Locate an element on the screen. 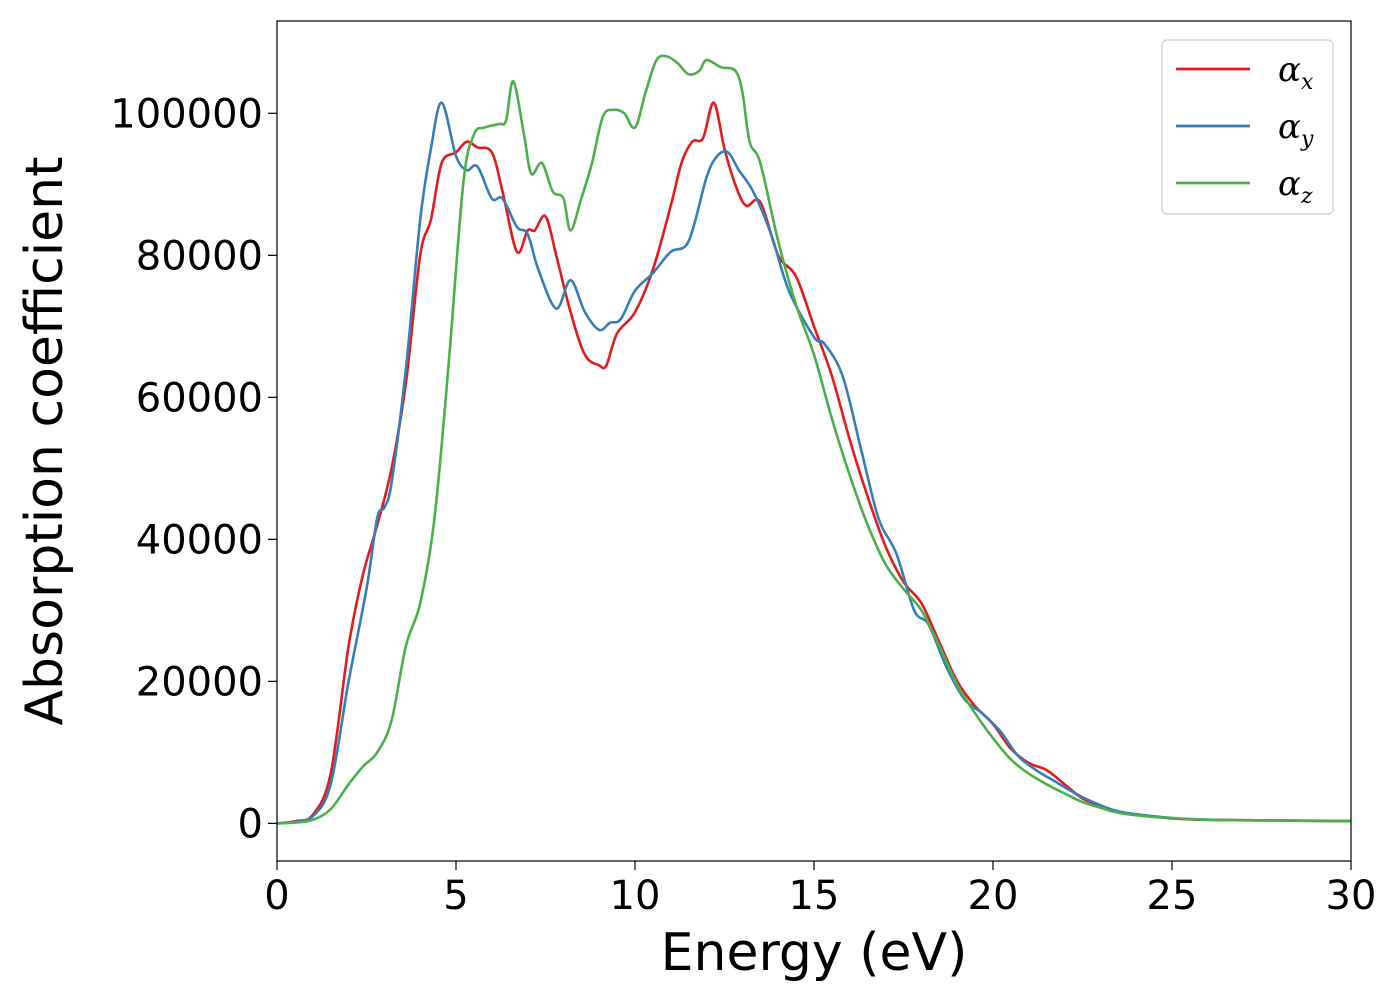 This screenshot has height=1000, width=1400. x-axis: 0 5 10 15 20 25 30 is located at coordinates (820, 890).